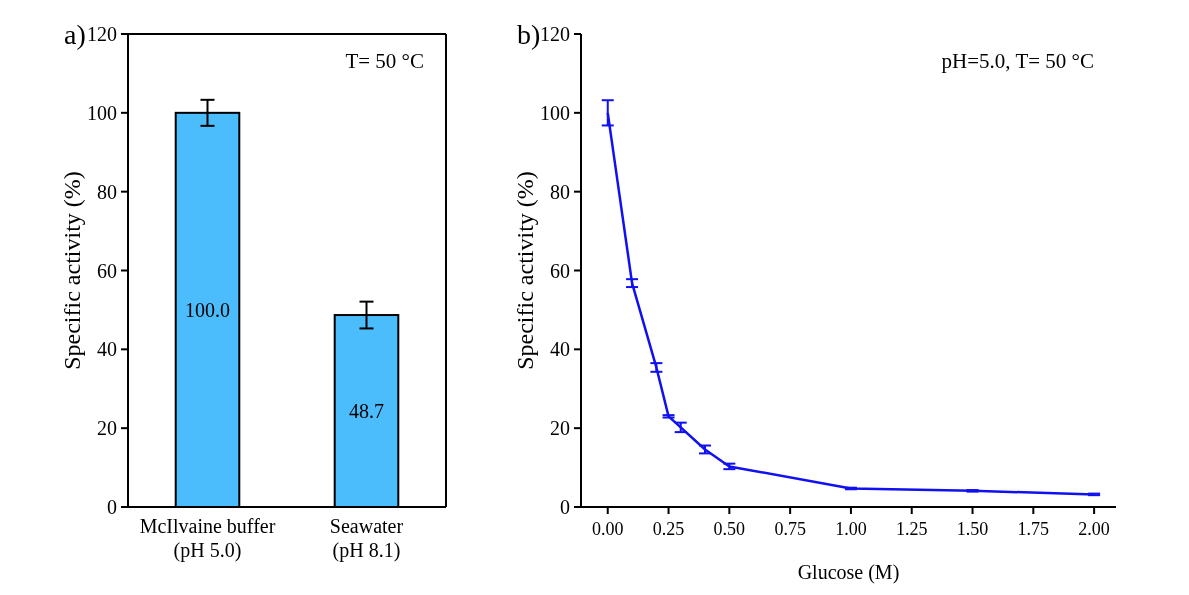 The width and height of the screenshot is (1189, 595). Describe the element at coordinates (366, 411) in the screenshot. I see `data-label: 48.7` at that location.